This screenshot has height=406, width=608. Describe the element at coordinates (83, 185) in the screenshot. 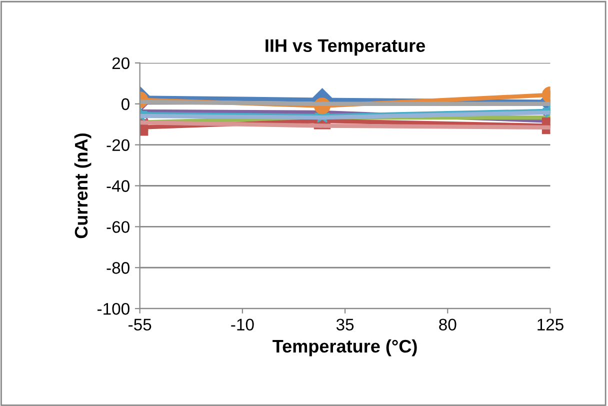

I see `y-axis-title: Current (nA)` at that location.